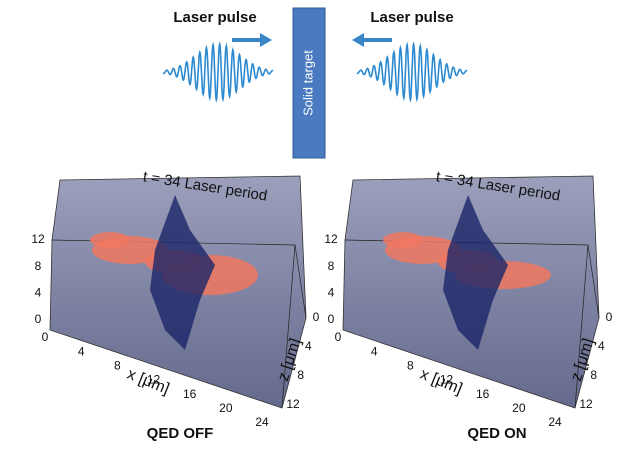  I want to click on solid-target, so click(309, 83).